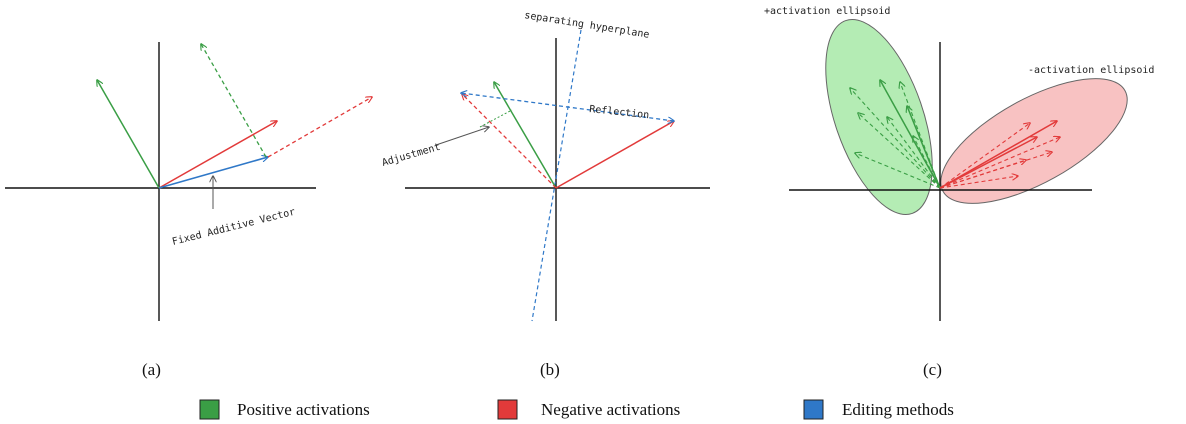  Describe the element at coordinates (550, 369) in the screenshot. I see `caption-b: (b)` at that location.